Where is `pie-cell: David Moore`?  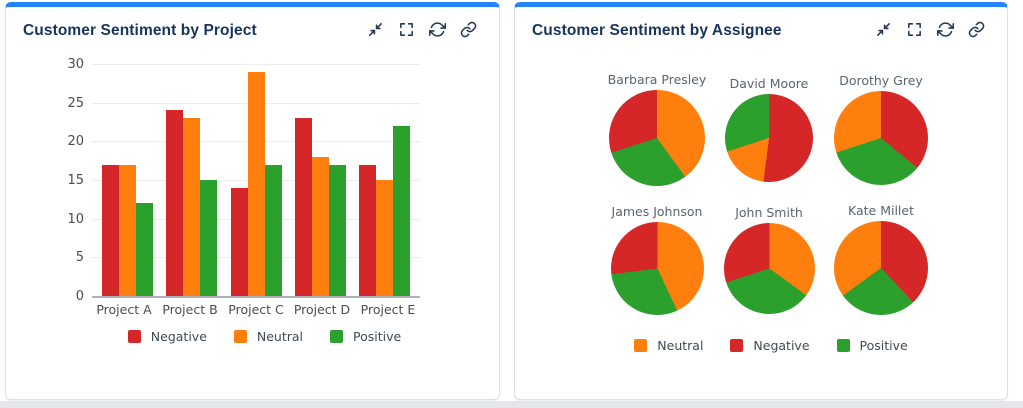 pie-cell: David Moore is located at coordinates (769, 129).